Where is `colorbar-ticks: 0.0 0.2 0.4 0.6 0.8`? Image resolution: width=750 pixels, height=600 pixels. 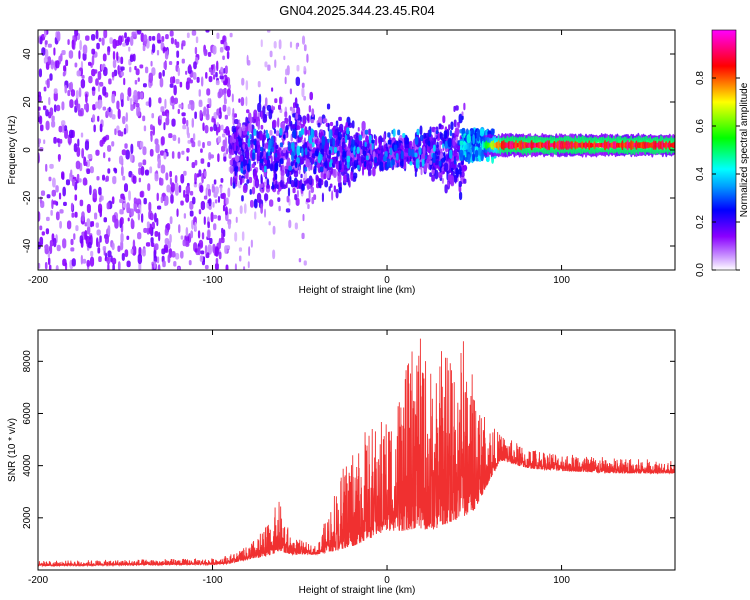 colorbar-ticks: 0.0 0.2 0.4 0.6 0.8 is located at coordinates (717, 174).